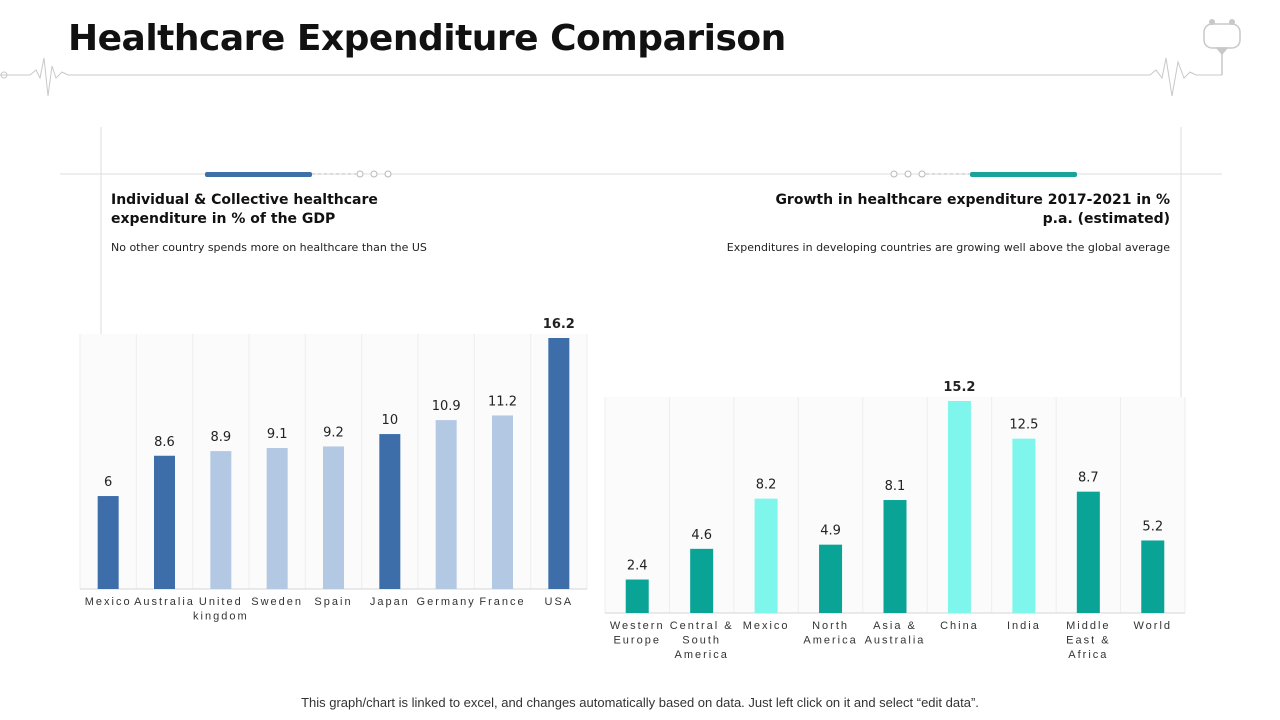 The height and width of the screenshot is (720, 1280). What do you see at coordinates (333, 602) in the screenshot?
I see `category-tick-label: Spain` at bounding box center [333, 602].